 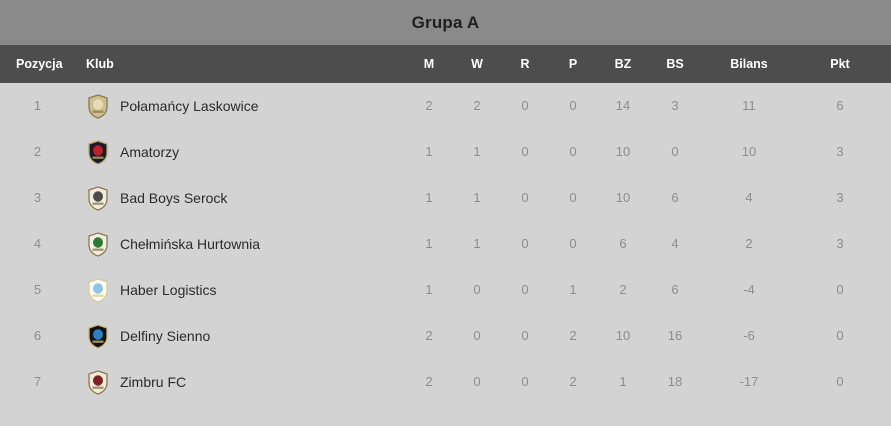 What do you see at coordinates (240, 290) in the screenshot?
I see `cell-club: Haber Logistics` at bounding box center [240, 290].